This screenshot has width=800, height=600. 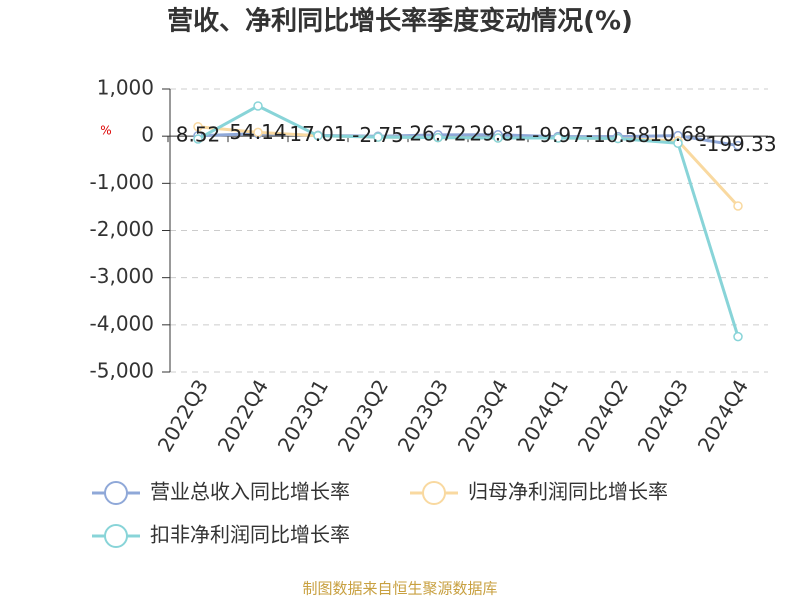 What do you see at coordinates (122, 323) in the screenshot?
I see `y-tick-label: -4,000` at bounding box center [122, 323].